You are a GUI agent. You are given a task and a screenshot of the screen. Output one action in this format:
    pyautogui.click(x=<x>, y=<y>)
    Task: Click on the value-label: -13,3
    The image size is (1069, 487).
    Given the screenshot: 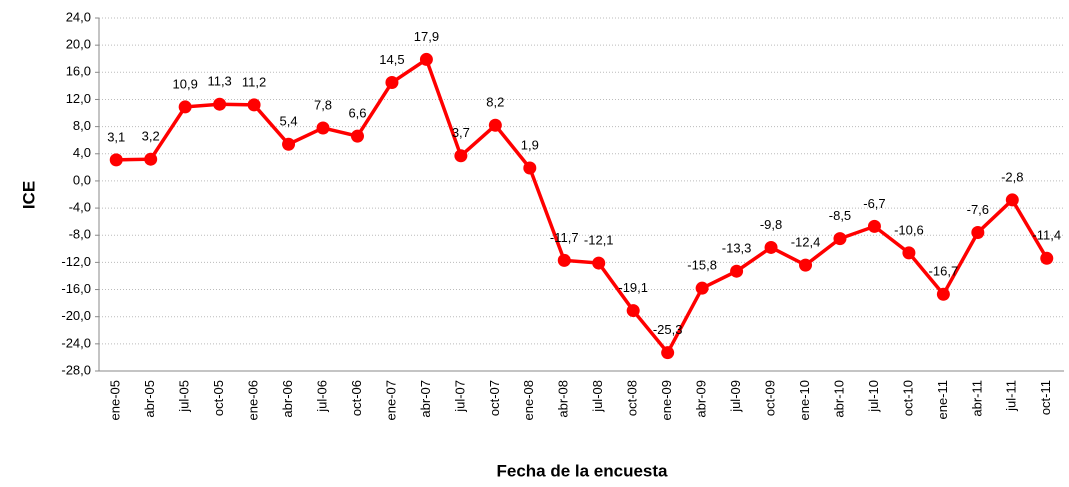 What is the action you would take?
    pyautogui.click(x=737, y=248)
    